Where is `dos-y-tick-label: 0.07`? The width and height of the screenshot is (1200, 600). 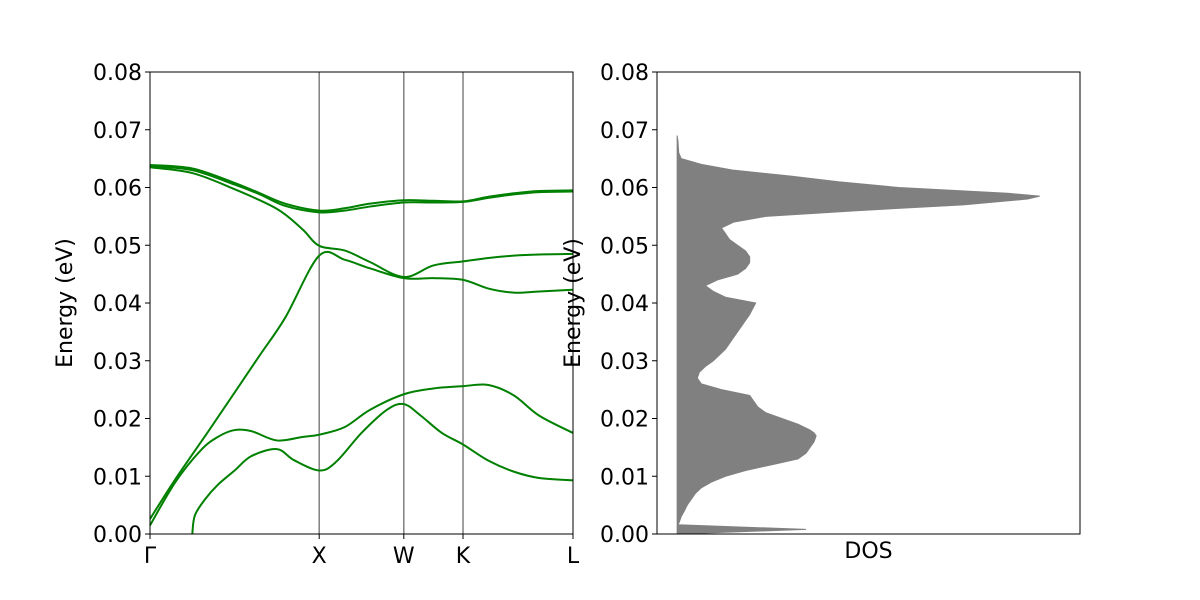
dos-y-tick-label: 0.07 is located at coordinates (624, 131).